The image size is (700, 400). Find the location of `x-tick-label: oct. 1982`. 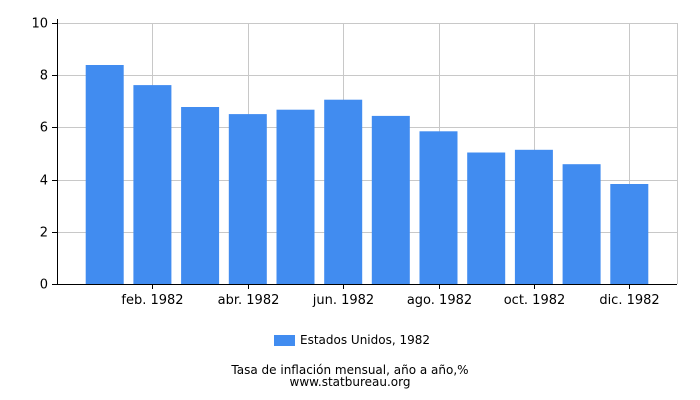

x-tick-label: oct. 1982 is located at coordinates (535, 300).